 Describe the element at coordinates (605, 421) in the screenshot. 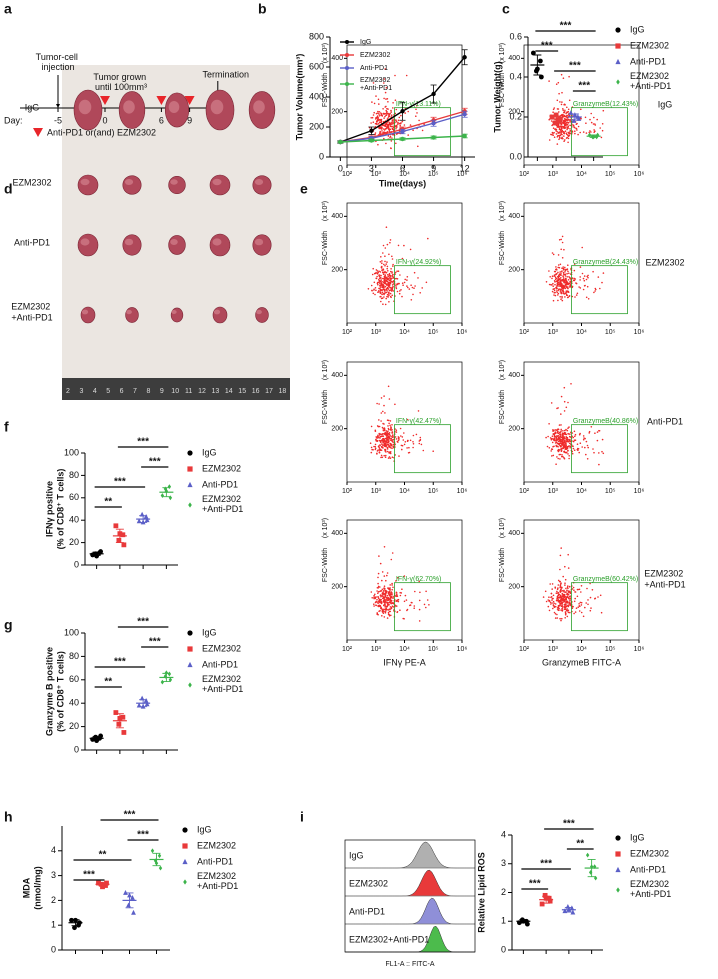

I see `gate-label: GranzymeB(40.86%)` at that location.